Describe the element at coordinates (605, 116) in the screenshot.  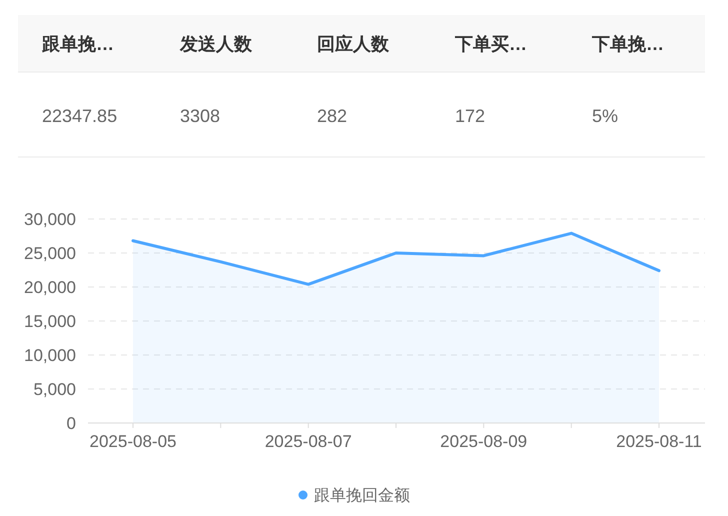
I see `text: 5%` at that location.